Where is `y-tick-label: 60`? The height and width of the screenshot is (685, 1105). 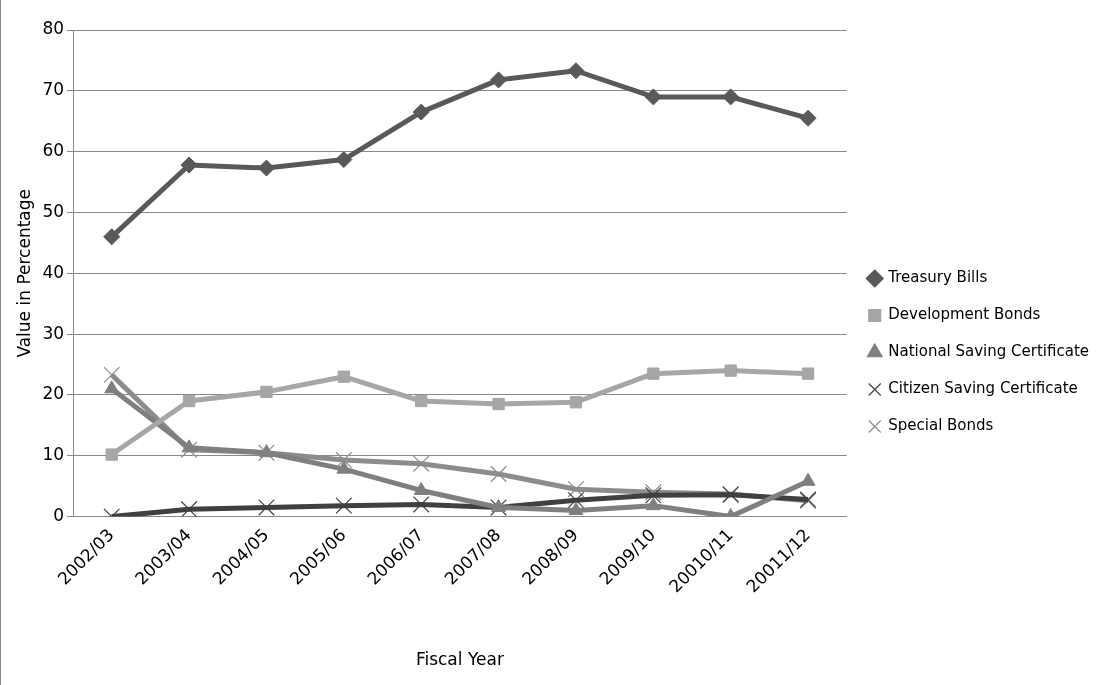
y-tick-label: 60 is located at coordinates (53, 150).